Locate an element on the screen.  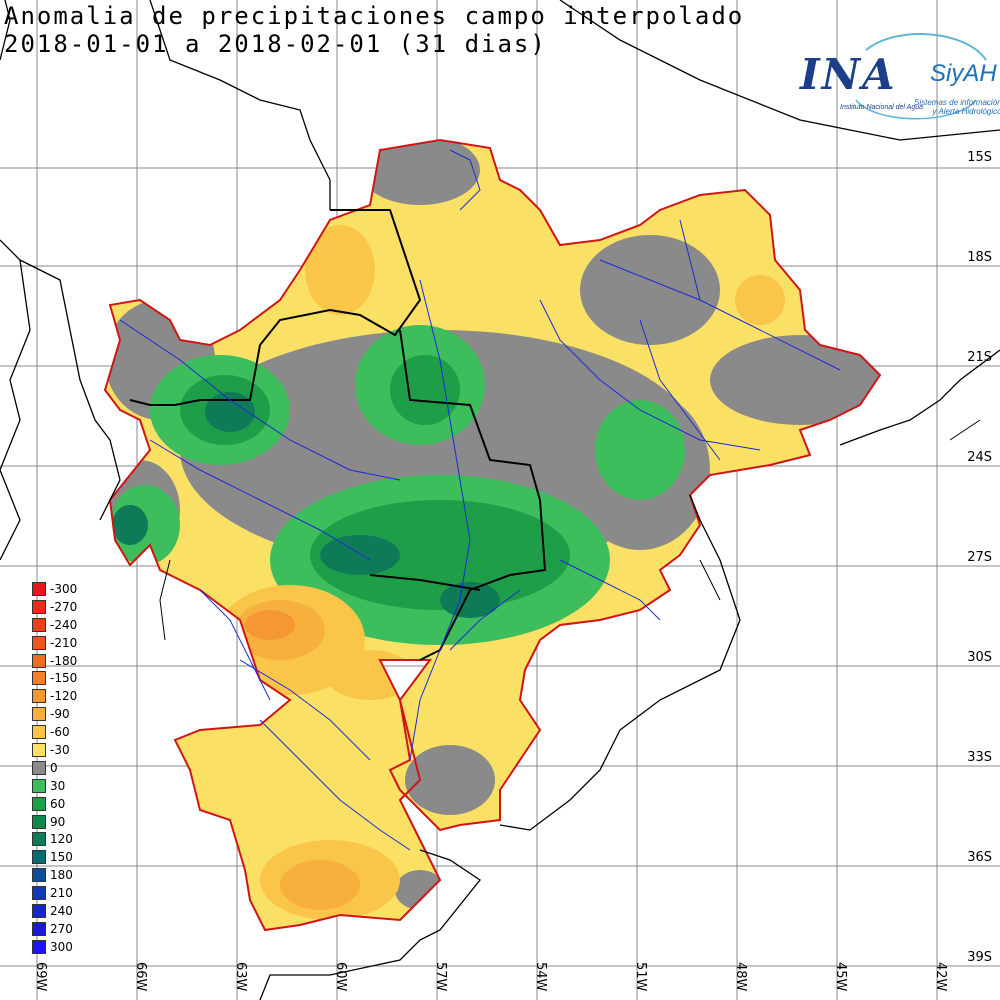
logo-swoosh-icon is located at coordinates (921, 76).